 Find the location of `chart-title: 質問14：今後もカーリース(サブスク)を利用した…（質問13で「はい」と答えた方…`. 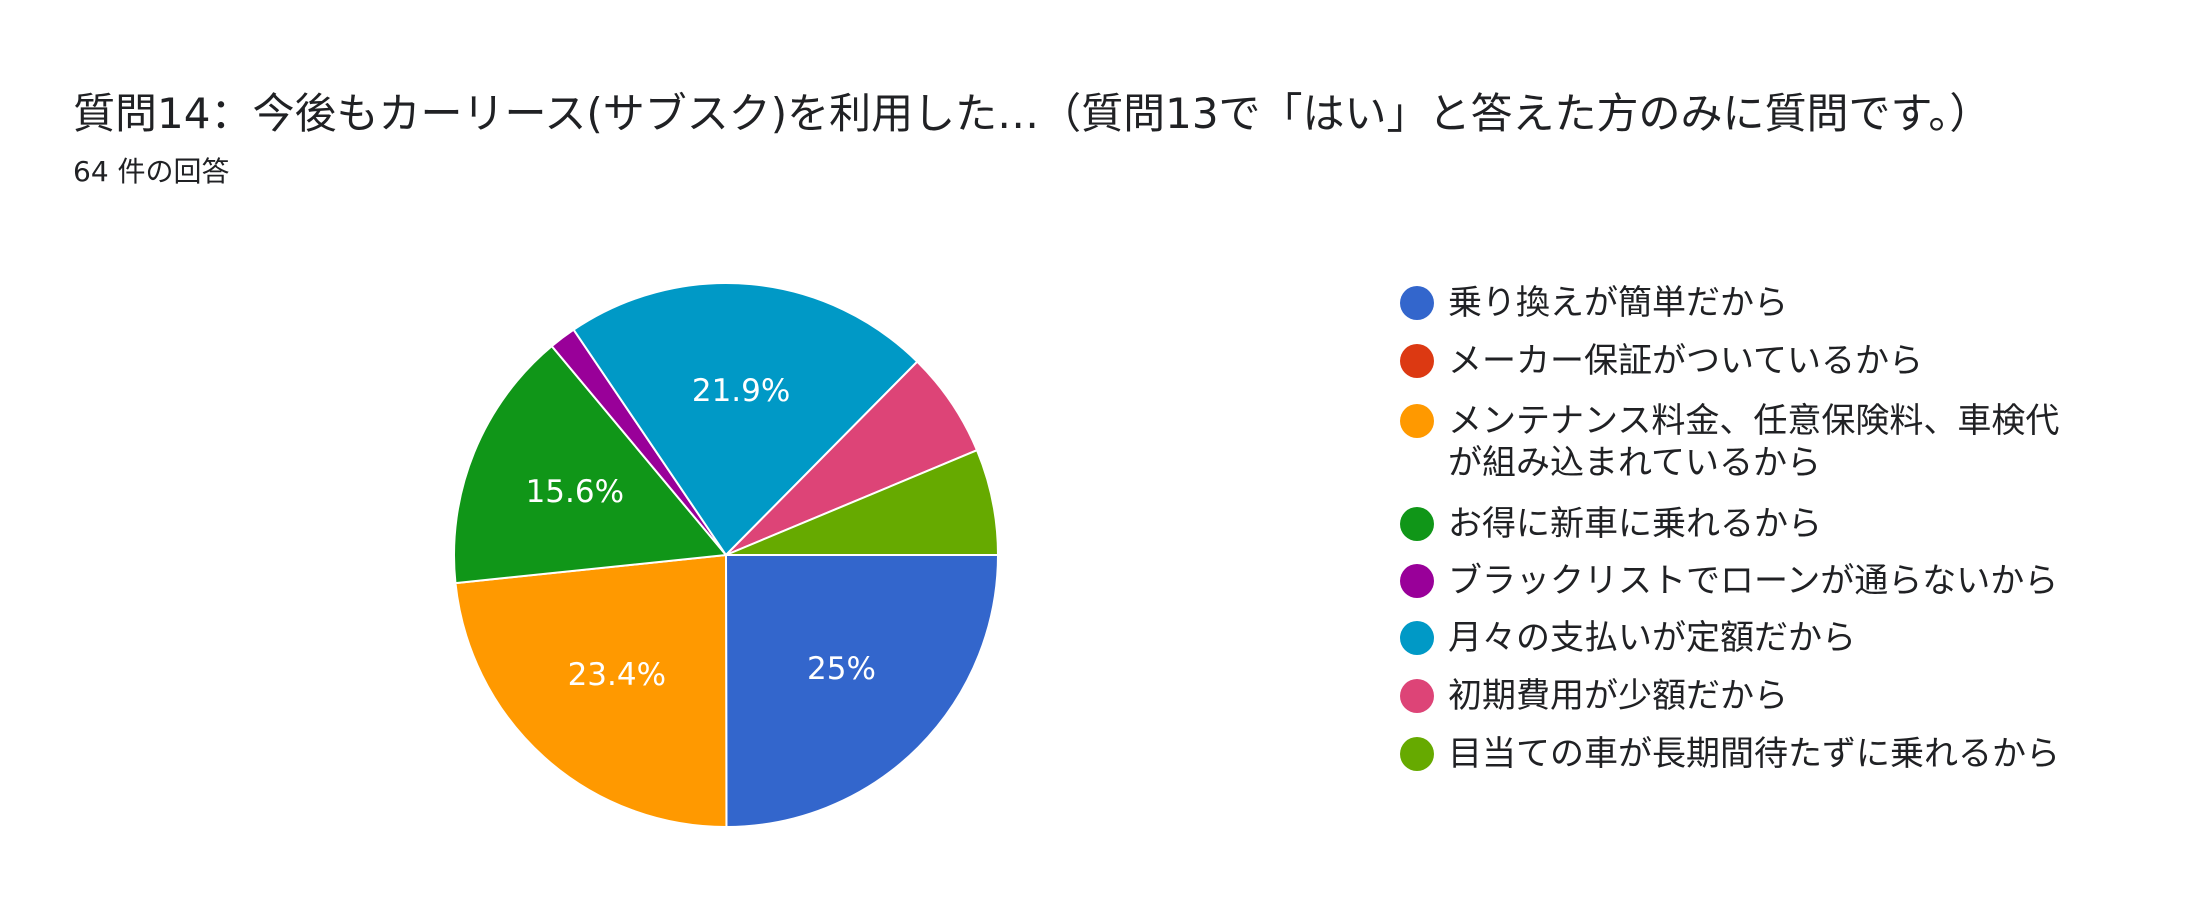

chart-title: 質問14：今後もカーリース(サブスク)を利用した…（質問13で「はい」と答えた方… is located at coordinates (1032, 113).